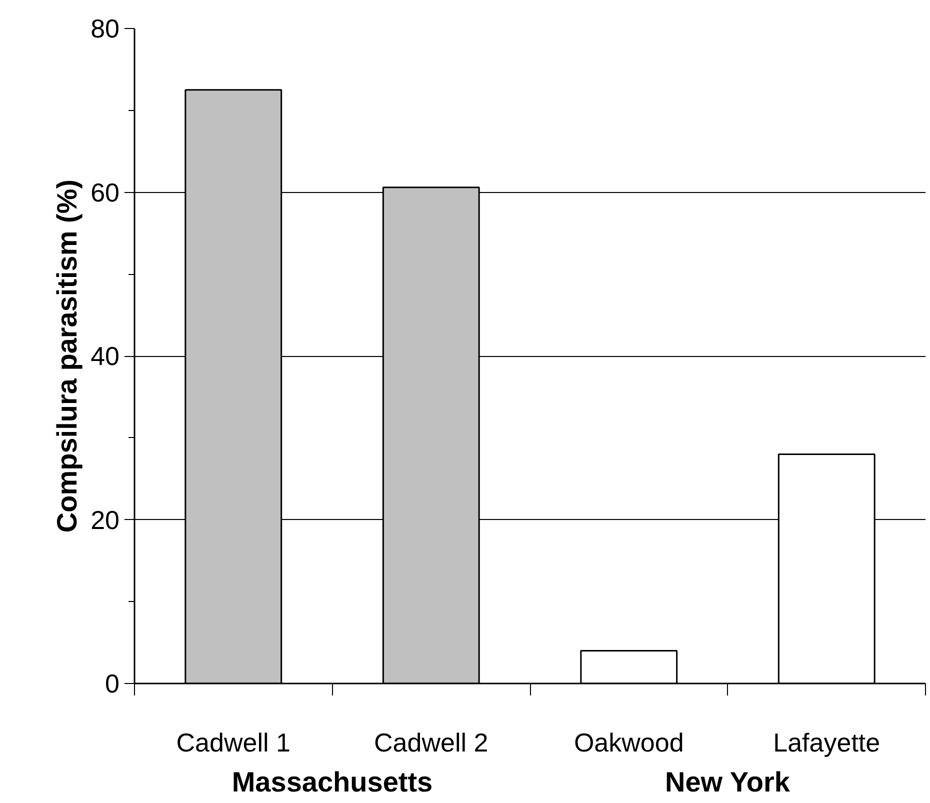 This screenshot has width=930, height=803. I want to click on y-tick-label: 20, so click(105, 519).